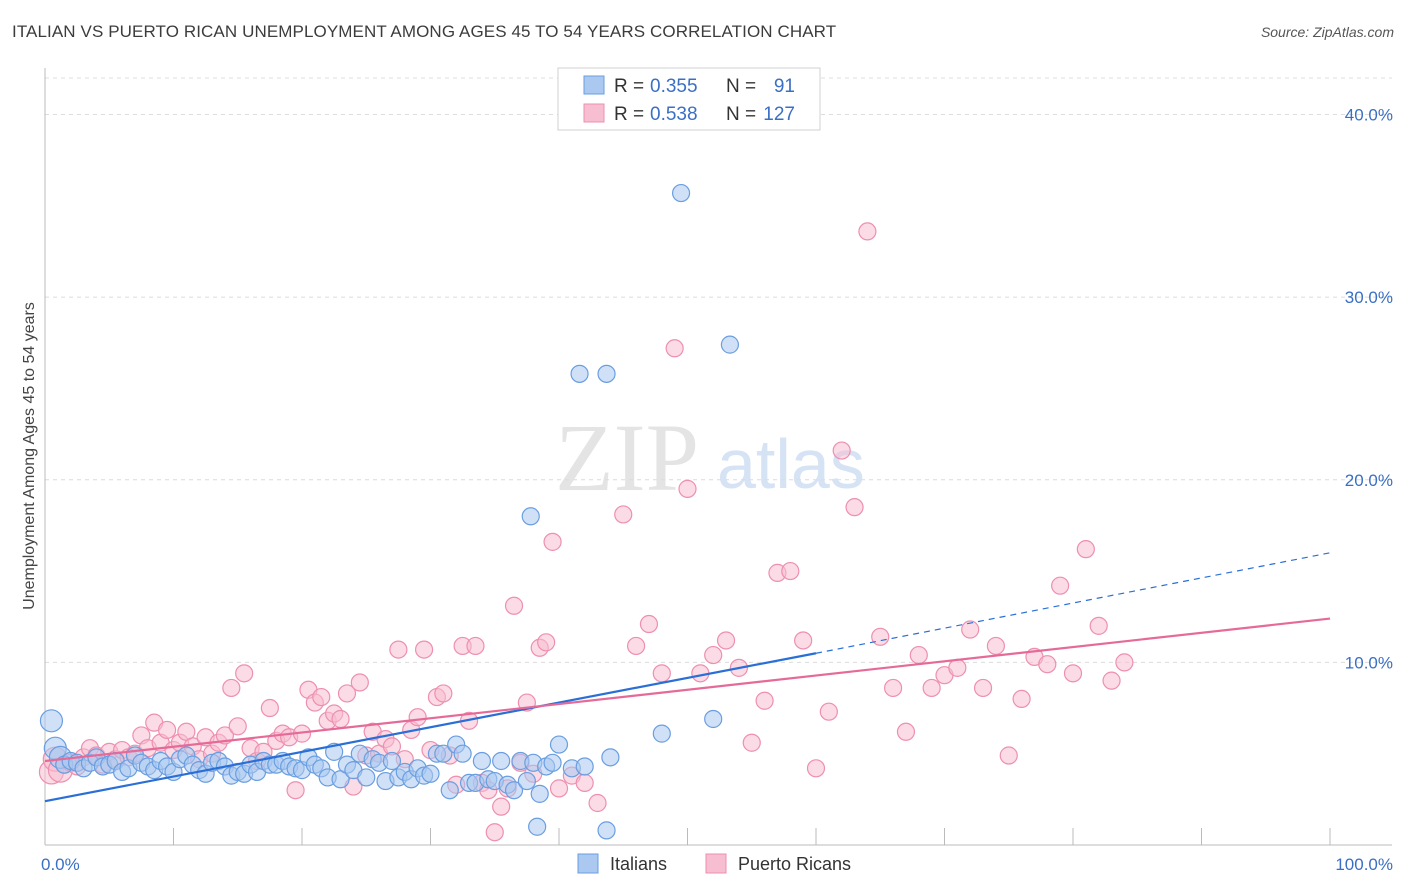  Describe the element at coordinates (1369, 662) in the screenshot. I see `y-tick-label-10: 10.0%` at that location.